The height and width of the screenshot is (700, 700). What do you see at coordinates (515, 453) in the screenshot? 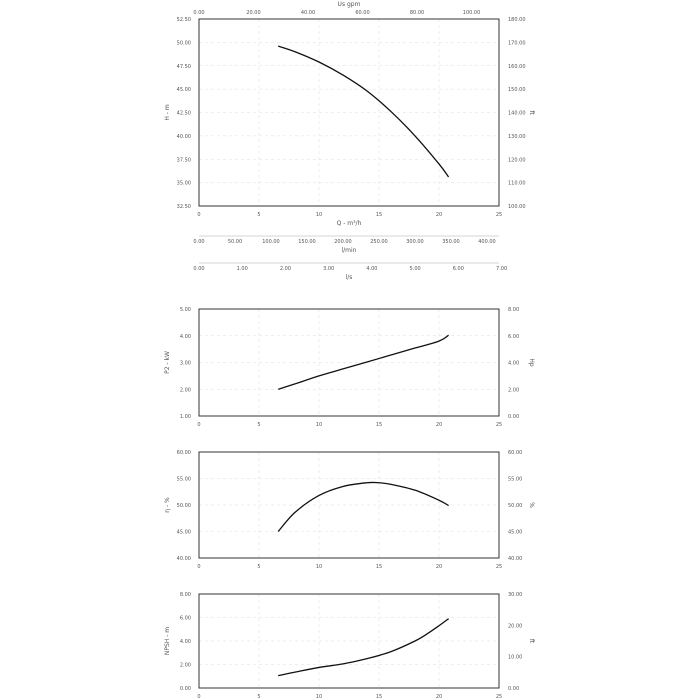
I see `y2-tick-label: 60.00` at bounding box center [515, 453].